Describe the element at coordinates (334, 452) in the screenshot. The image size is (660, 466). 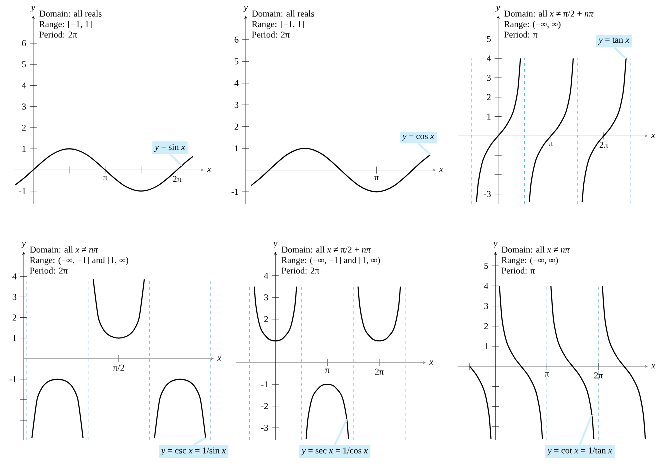
I see `annotation: y = sec x = 1/cos x` at that location.